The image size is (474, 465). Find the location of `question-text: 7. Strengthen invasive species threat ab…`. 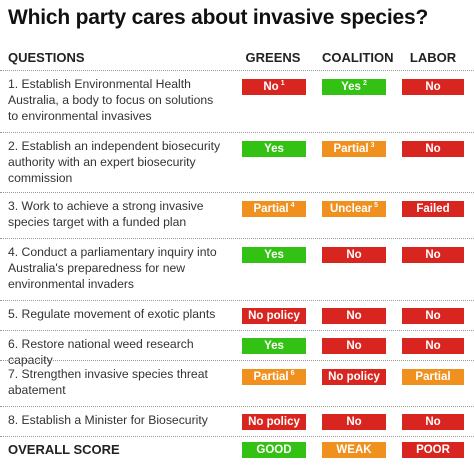

question-text: 7. Strengthen invasive species threat ab… is located at coordinates (108, 382).